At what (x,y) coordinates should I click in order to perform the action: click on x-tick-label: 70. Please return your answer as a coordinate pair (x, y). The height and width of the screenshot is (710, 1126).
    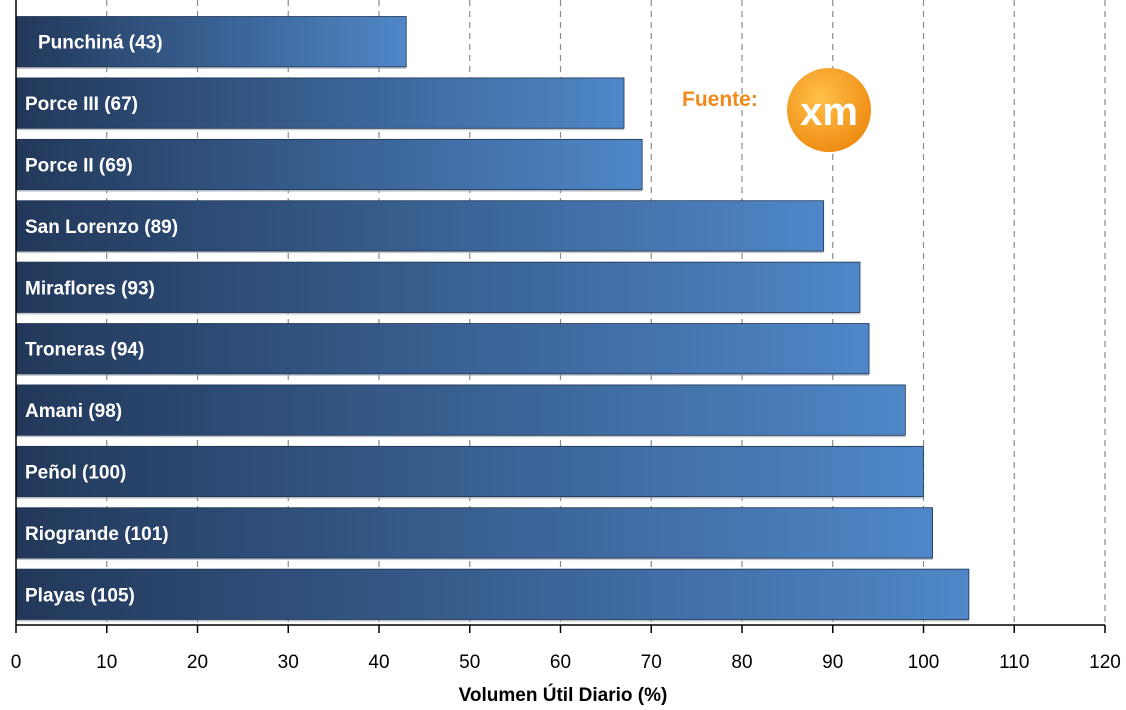
    Looking at the image, I should click on (651, 662).